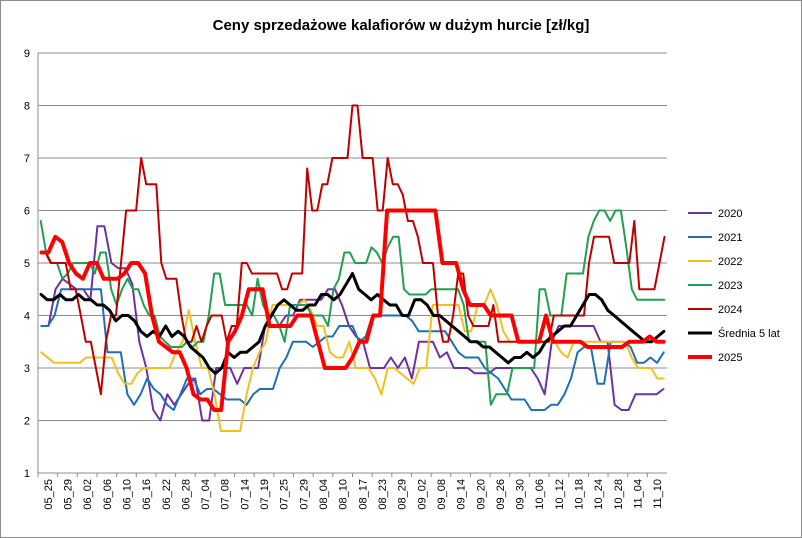 Image resolution: width=802 pixels, height=538 pixels. What do you see at coordinates (68, 494) in the screenshot?
I see `x-tick-label: 05_29` at bounding box center [68, 494].